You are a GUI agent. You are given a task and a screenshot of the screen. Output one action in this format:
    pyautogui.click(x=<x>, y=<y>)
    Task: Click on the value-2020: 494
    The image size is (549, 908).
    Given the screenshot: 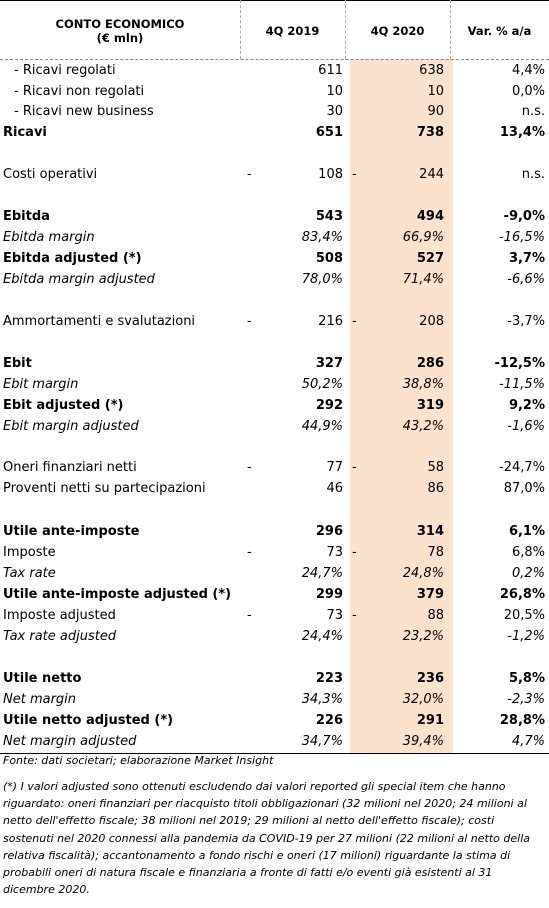 What is the action you would take?
    pyautogui.click(x=430, y=216)
    